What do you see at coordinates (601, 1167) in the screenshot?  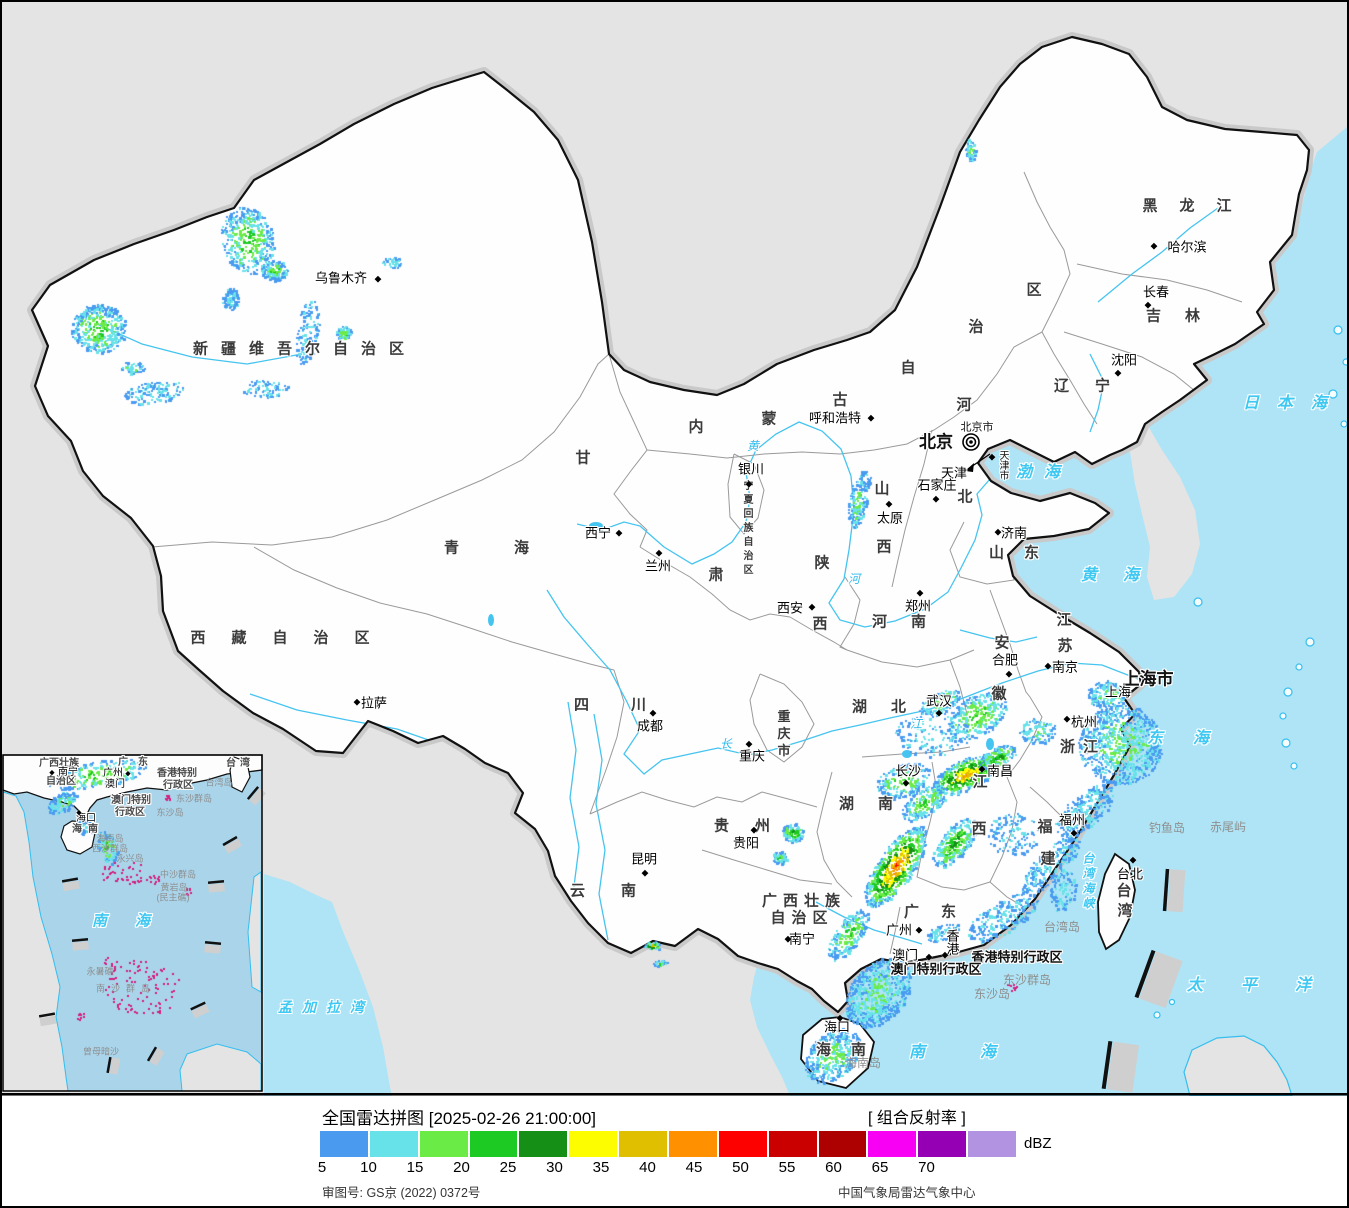 I see `colorbar-tick-label: 35` at bounding box center [601, 1167].